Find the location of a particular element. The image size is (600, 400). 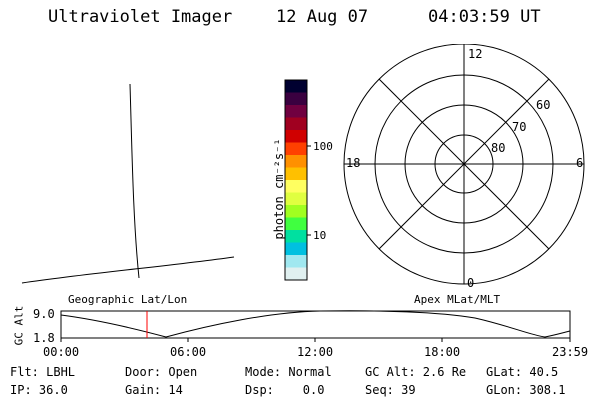

date-label: 12 Aug 07 is located at coordinates (322, 17).